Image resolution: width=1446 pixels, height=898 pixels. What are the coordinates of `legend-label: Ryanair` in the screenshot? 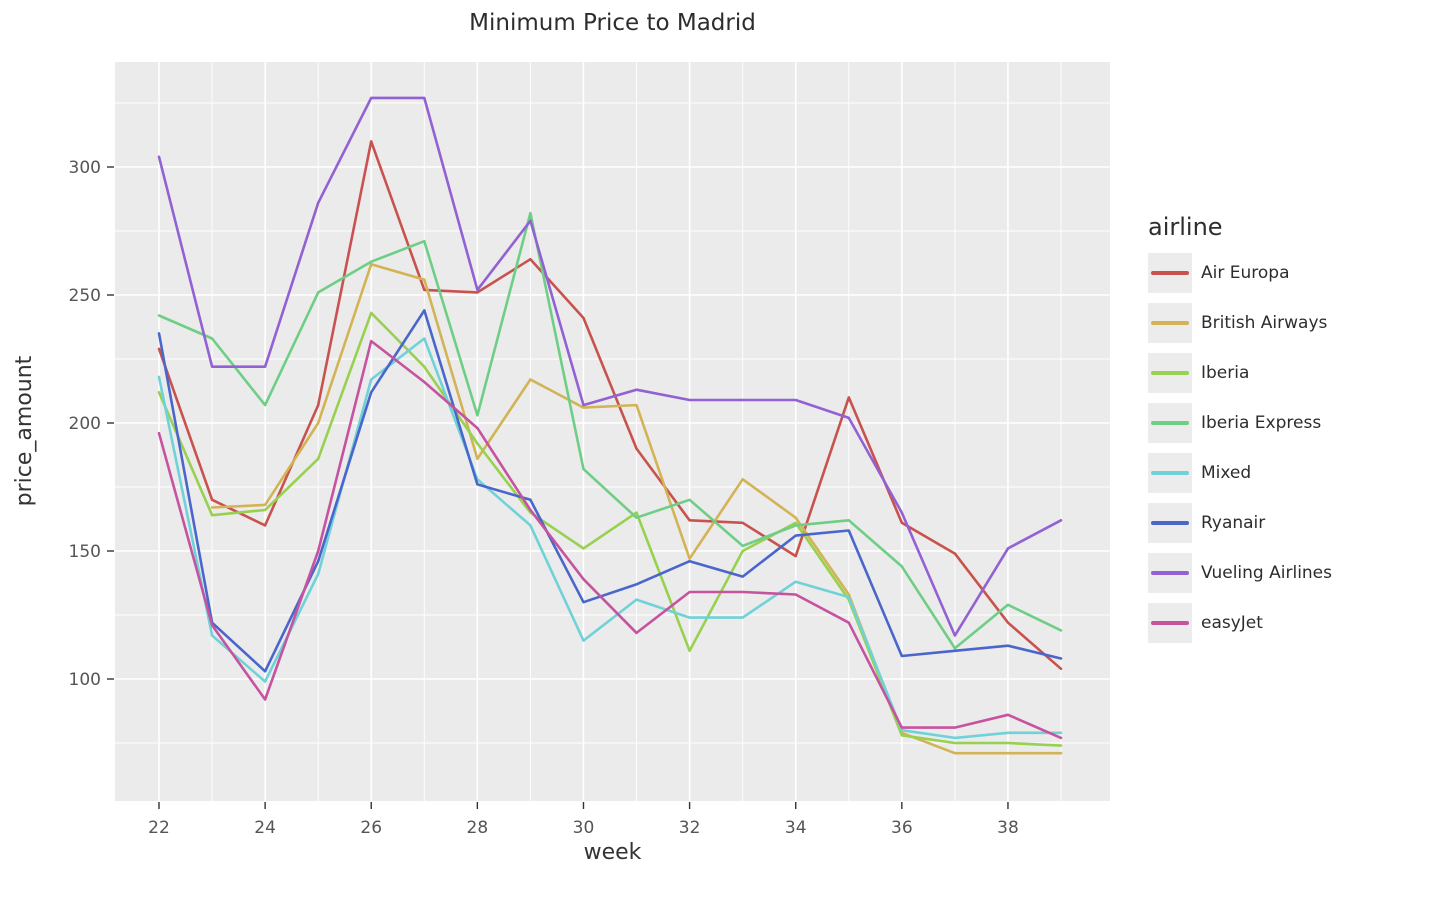 It's located at (1233, 523).